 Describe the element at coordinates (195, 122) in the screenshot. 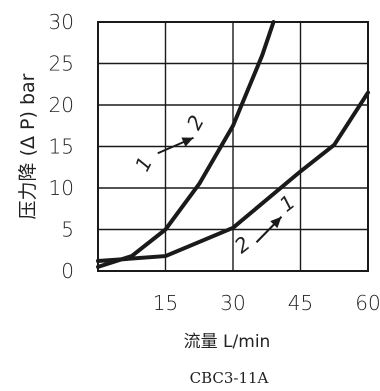

I see `annotation-label: 2` at that location.